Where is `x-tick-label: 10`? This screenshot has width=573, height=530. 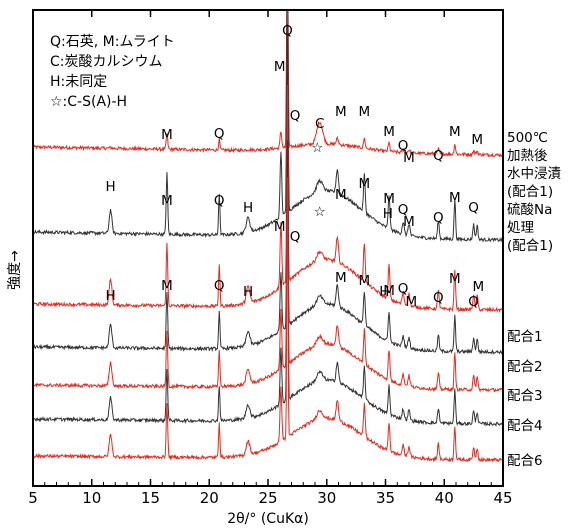 x-tick-label: 10 is located at coordinates (91, 498).